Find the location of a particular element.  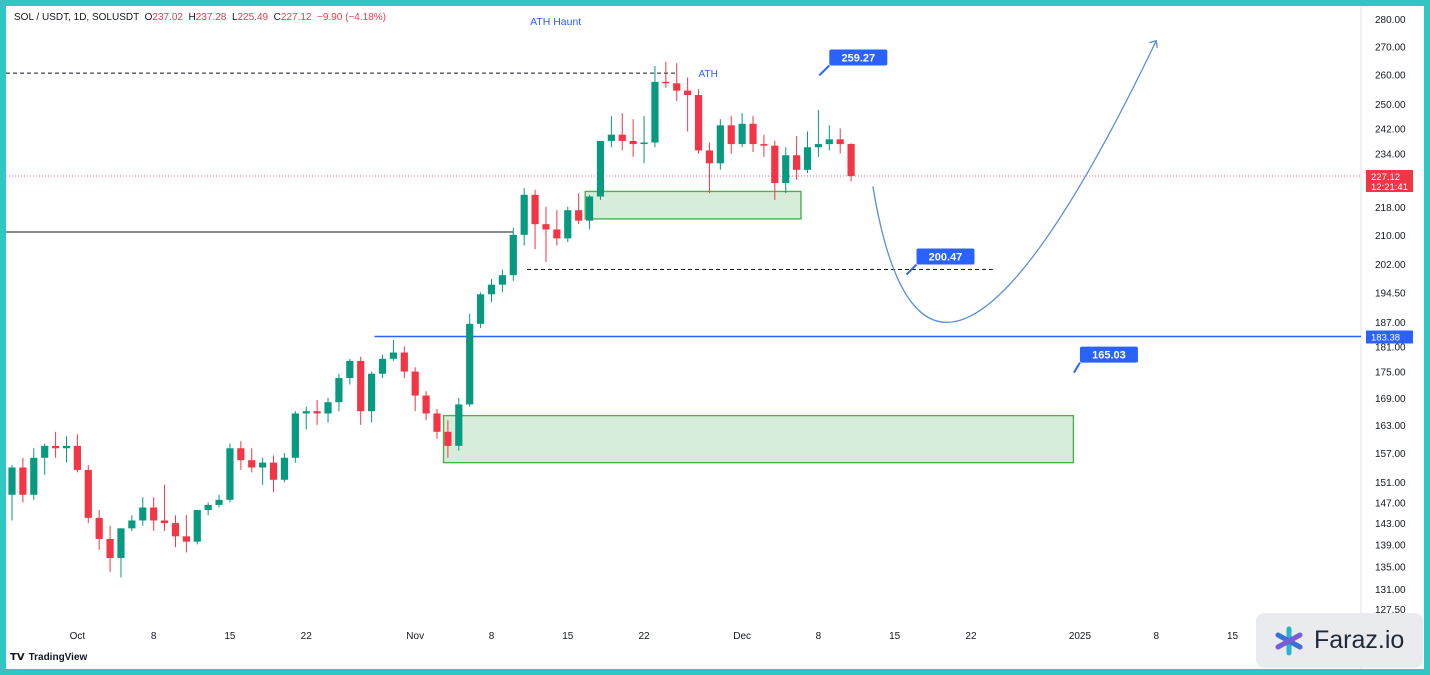

y-tick-label: 181.00 is located at coordinates (1390, 347).